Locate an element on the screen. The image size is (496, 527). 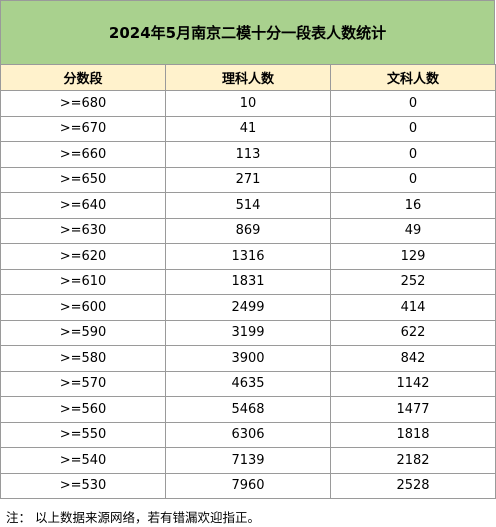
cell-arts: 129 is located at coordinates (413, 256).